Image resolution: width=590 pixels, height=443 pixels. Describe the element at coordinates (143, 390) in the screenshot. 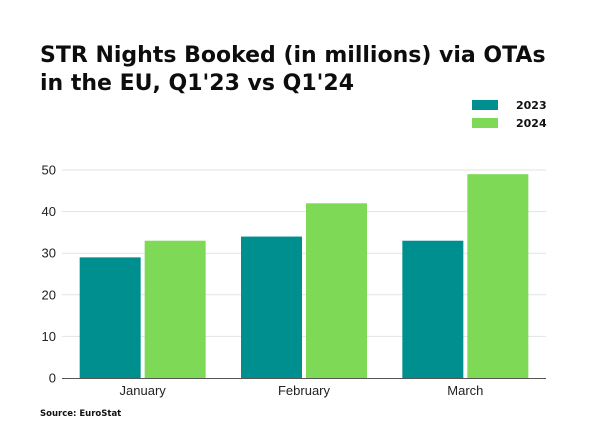

I see `x-tick-label: January` at that location.